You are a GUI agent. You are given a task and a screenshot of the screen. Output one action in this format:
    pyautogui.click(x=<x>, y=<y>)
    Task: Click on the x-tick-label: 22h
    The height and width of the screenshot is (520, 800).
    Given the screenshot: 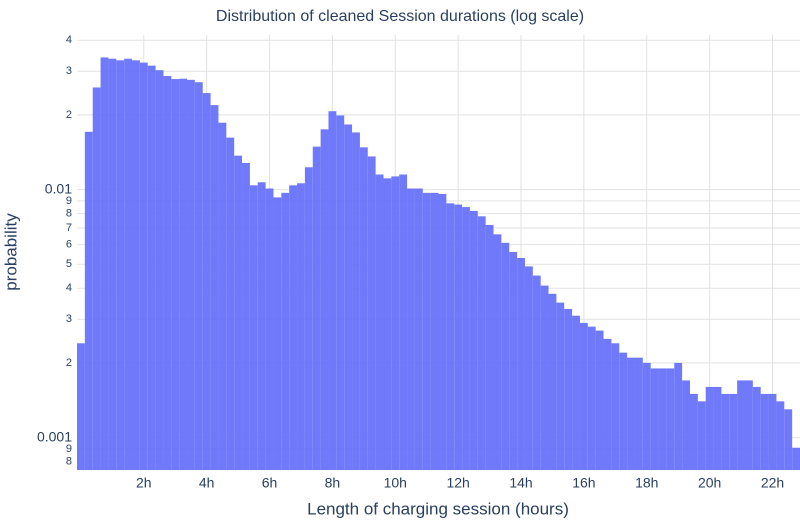 What is the action you would take?
    pyautogui.click(x=772, y=483)
    